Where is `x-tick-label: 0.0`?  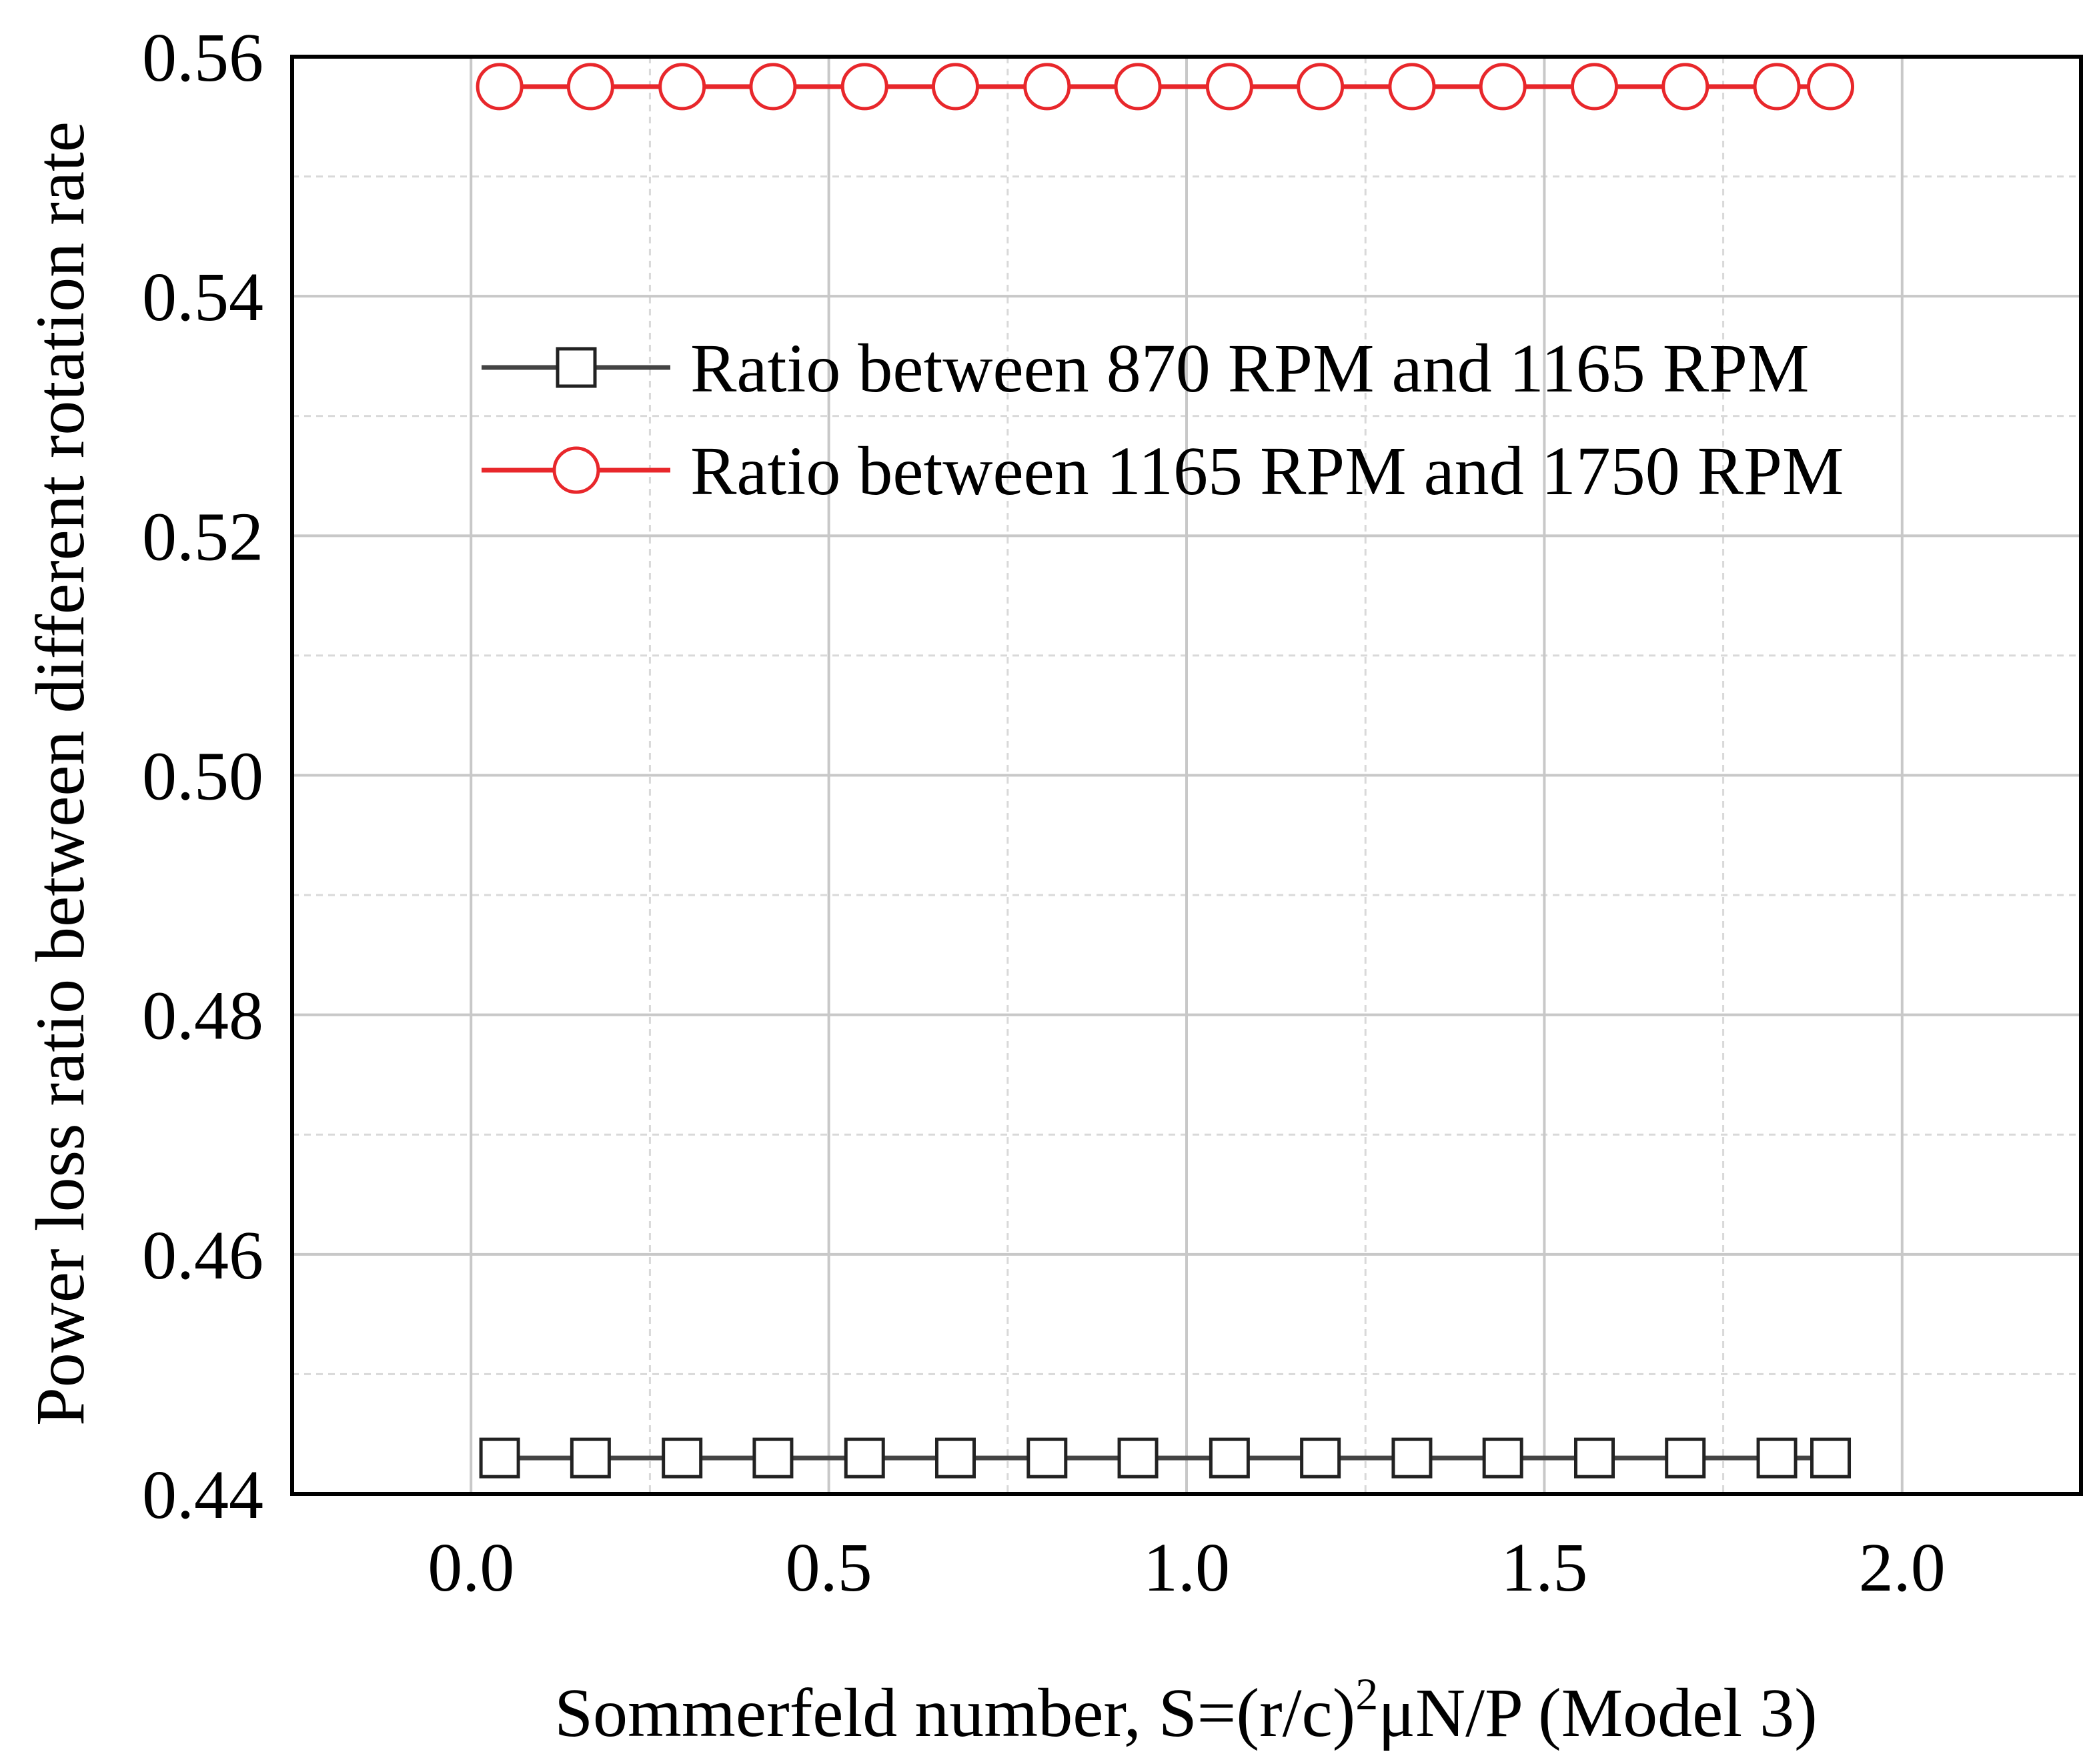 x-tick-label: 0.0 is located at coordinates (471, 1567).